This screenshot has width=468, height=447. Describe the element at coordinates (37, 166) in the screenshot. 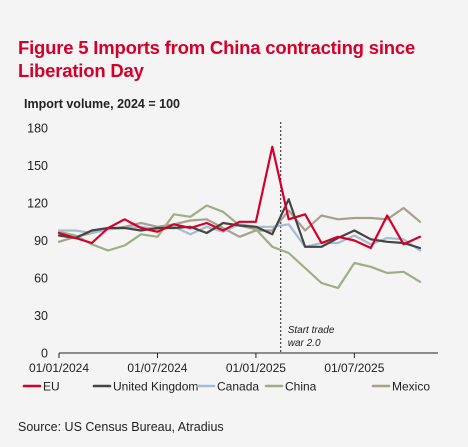

I see `y-tick-label-150: 150` at that location.